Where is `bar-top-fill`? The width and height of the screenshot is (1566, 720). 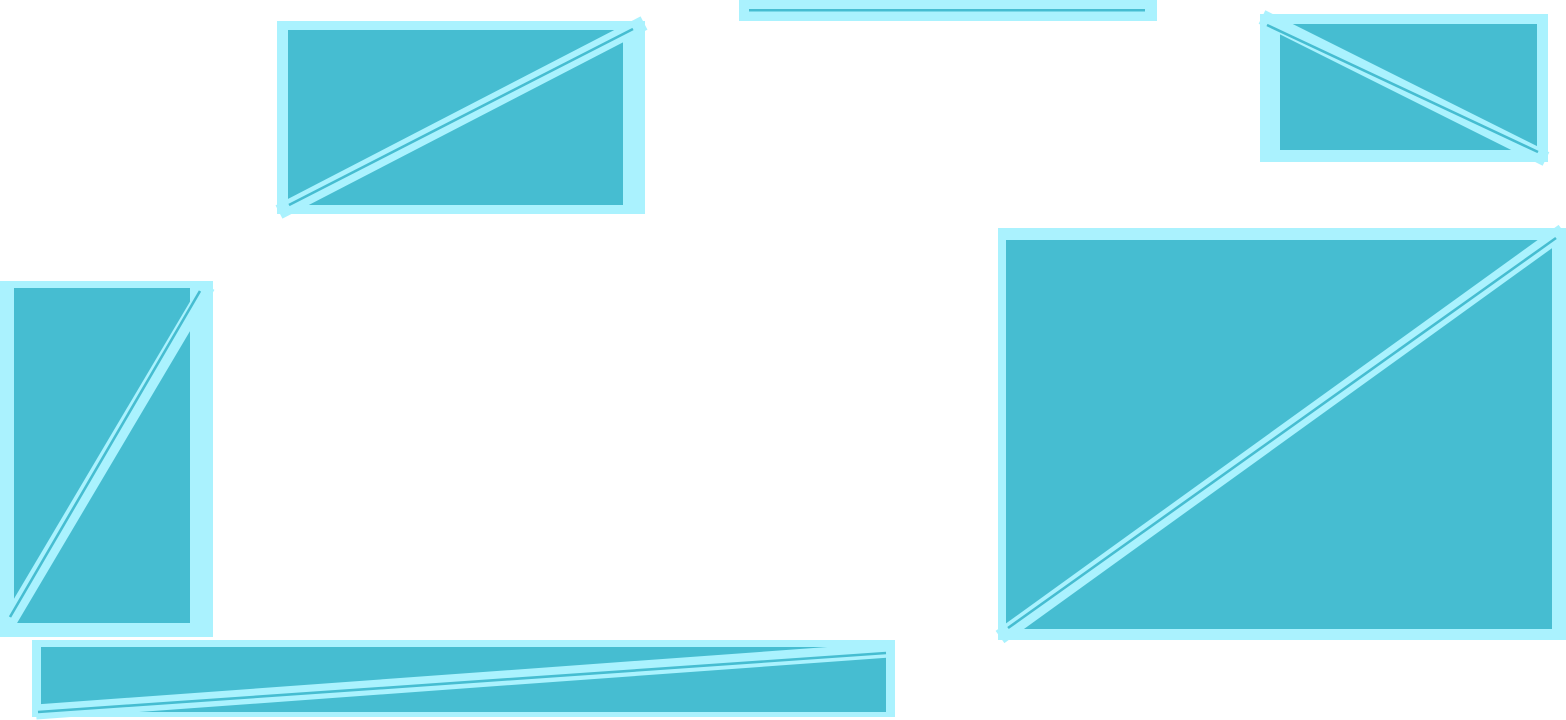 bar-top-fill is located at coordinates (947, 10).